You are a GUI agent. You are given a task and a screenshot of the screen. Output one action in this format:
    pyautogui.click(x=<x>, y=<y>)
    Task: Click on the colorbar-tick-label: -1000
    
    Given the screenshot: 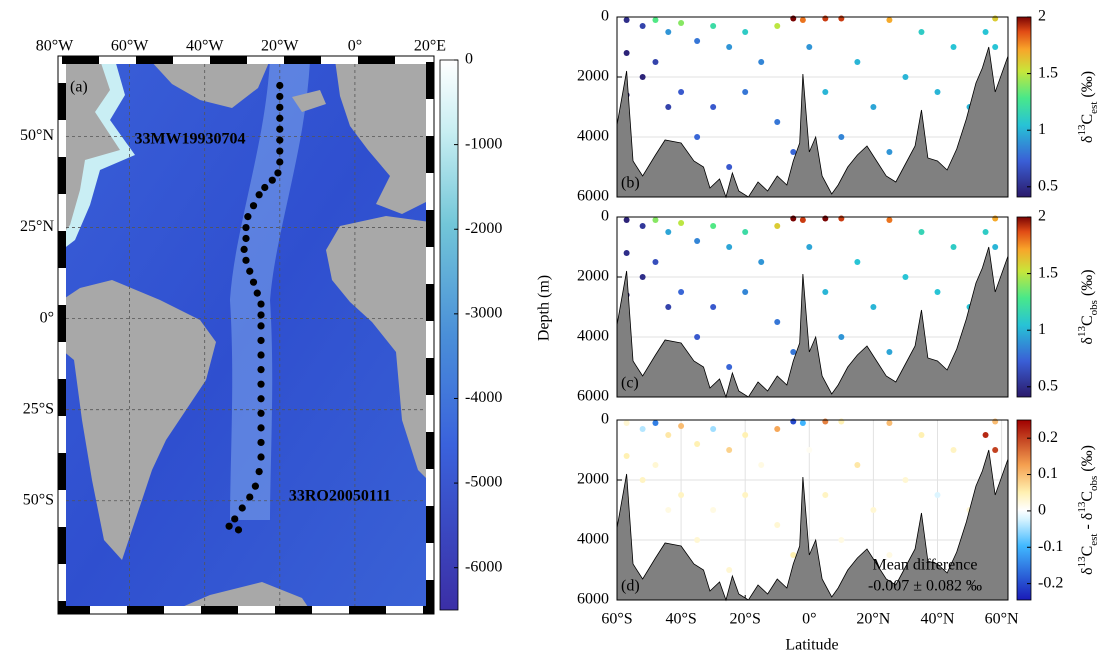 What is the action you would take?
    pyautogui.click(x=483, y=143)
    